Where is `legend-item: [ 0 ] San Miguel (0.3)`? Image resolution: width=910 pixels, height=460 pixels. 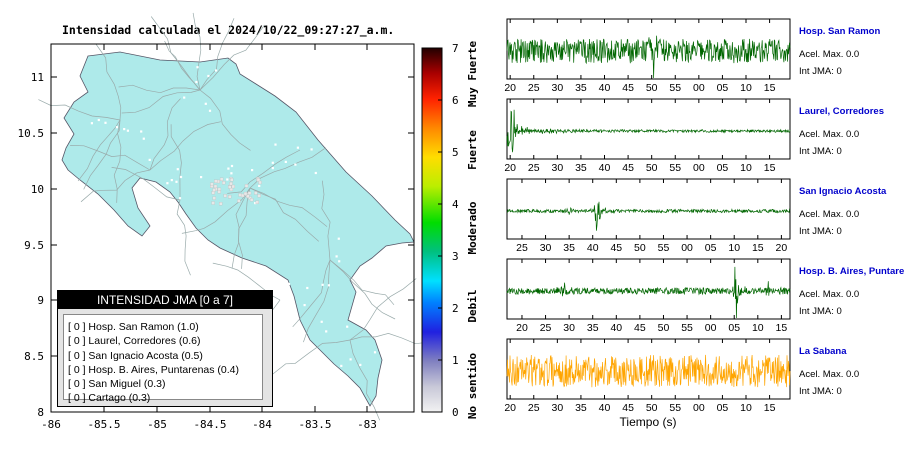 legend-item: [ 0 ] San Miguel (0.3) is located at coordinates (117, 384).